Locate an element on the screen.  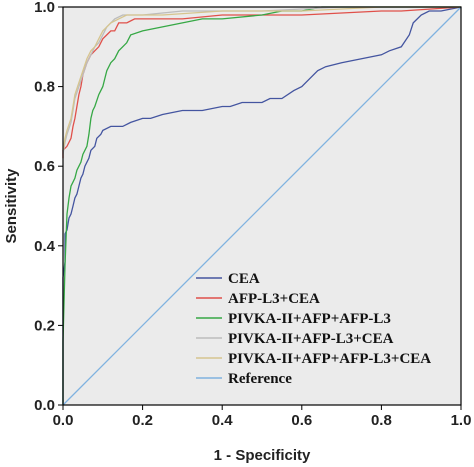
x-tick-label: 0.4 is located at coordinates (223, 420).